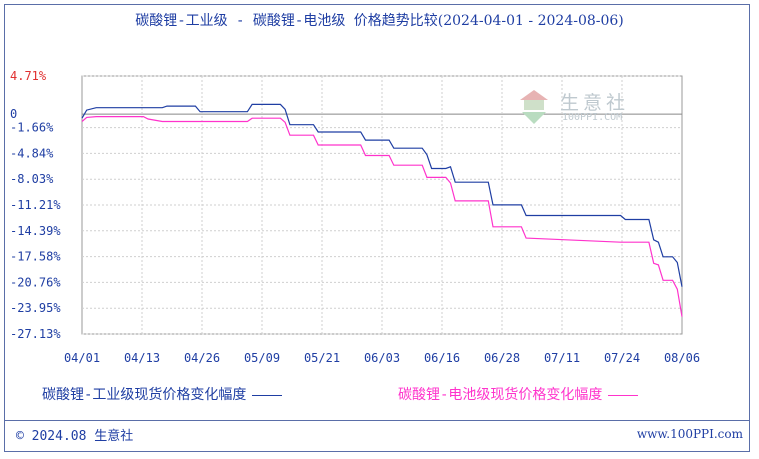  I want to click on y-tick-label: -20.76%, so click(35, 282).